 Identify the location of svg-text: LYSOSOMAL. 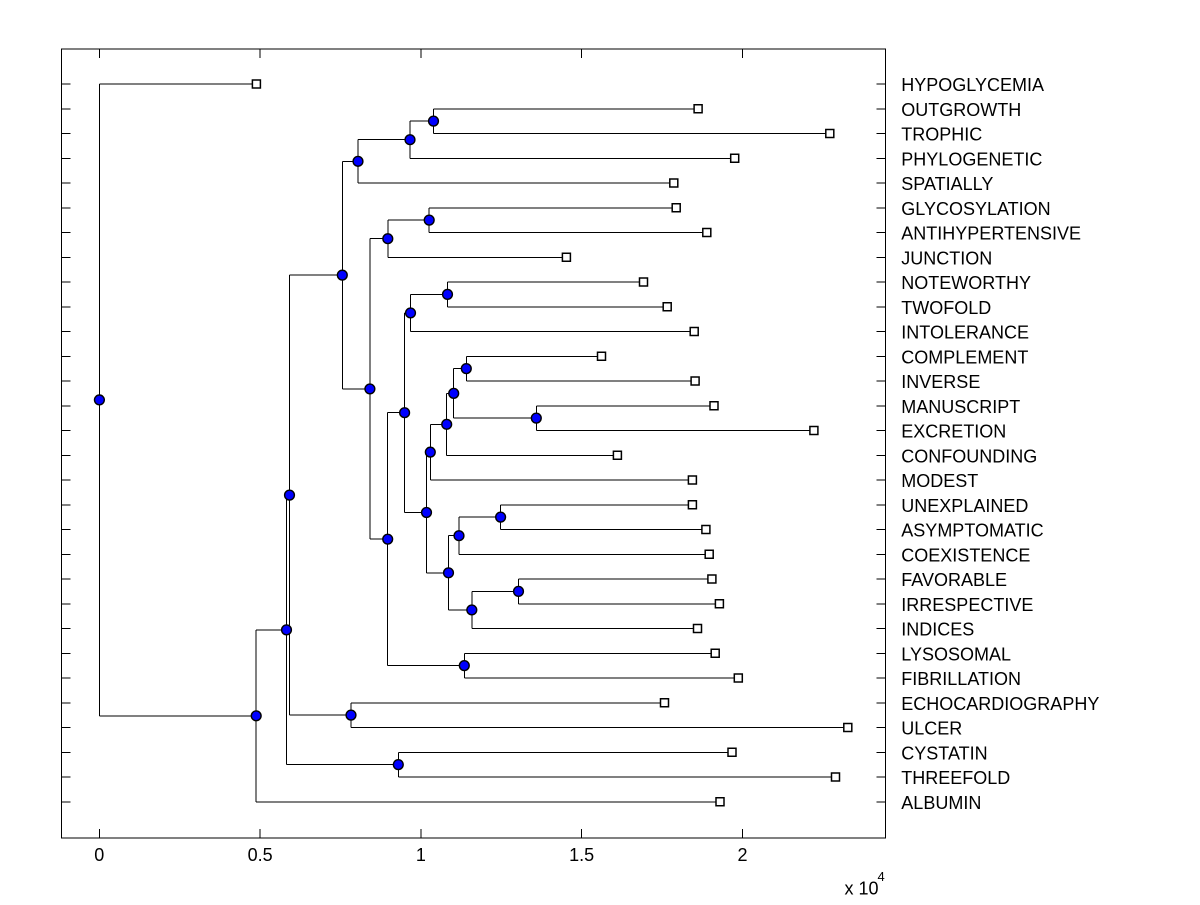
(956, 654).